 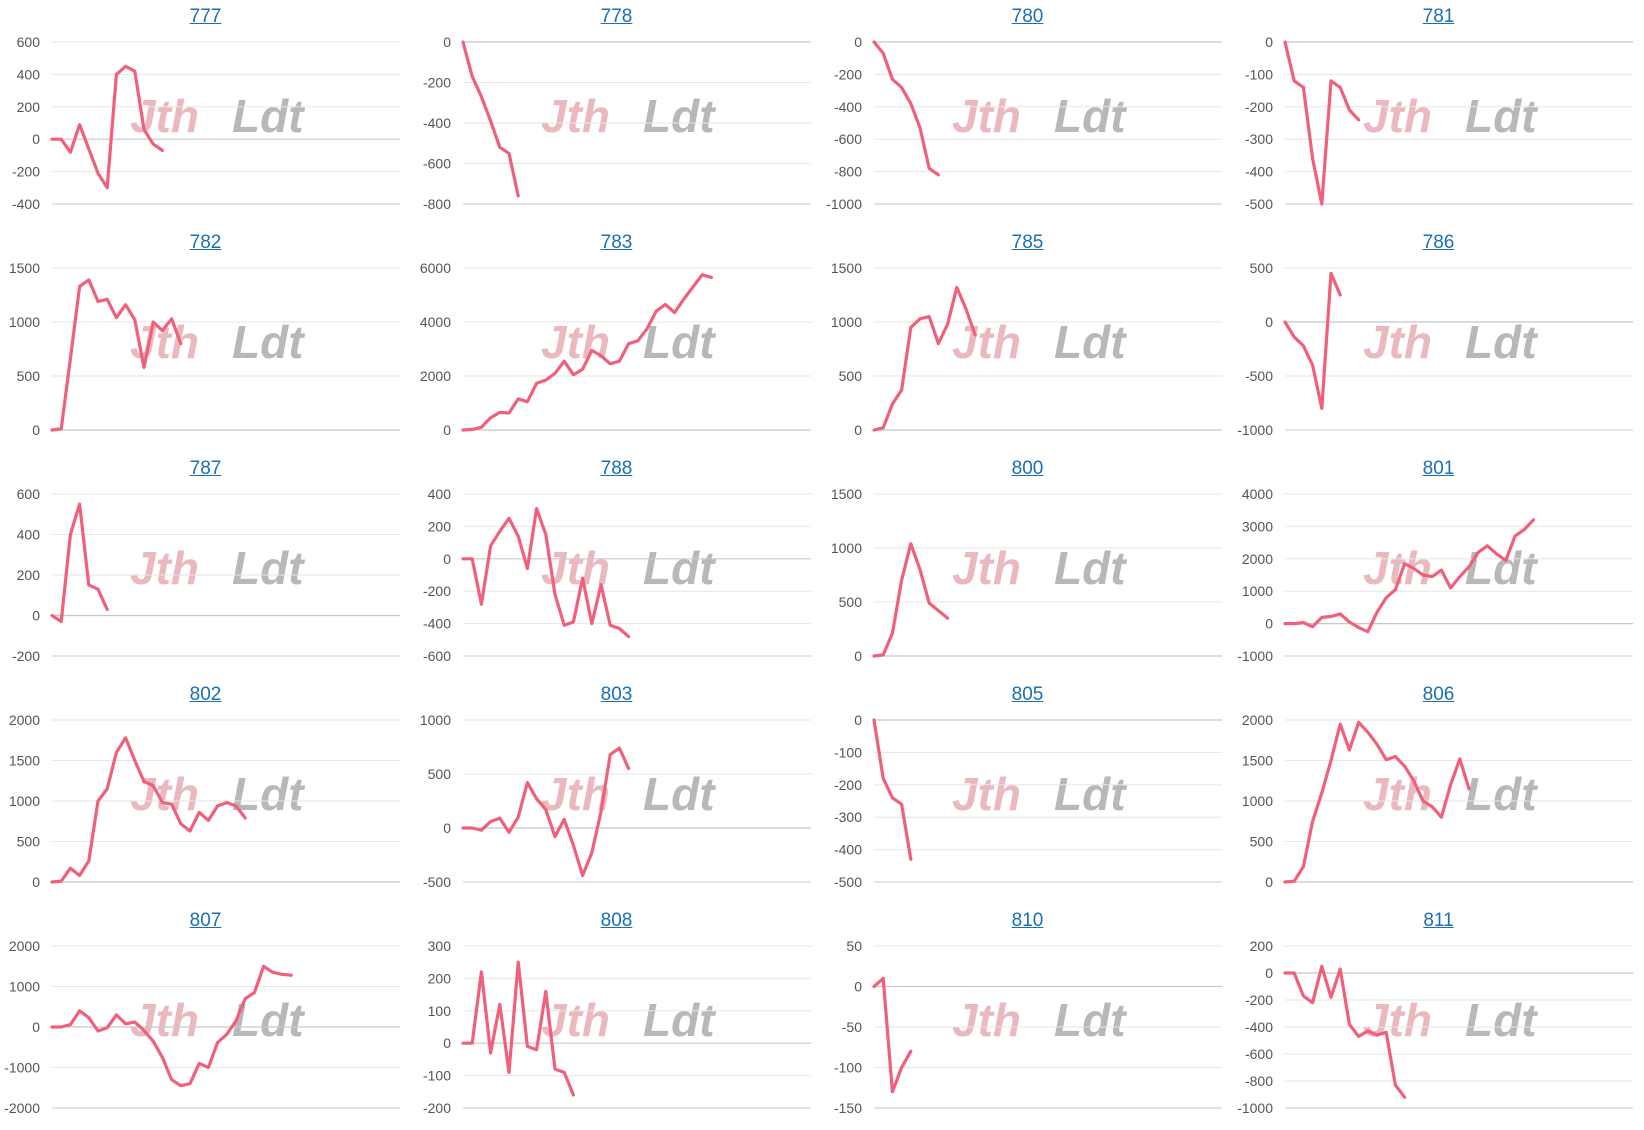 I want to click on chart-cell: Jth Ldt 0 -200 -400 -600 -800 778, so click(x=616, y=113).